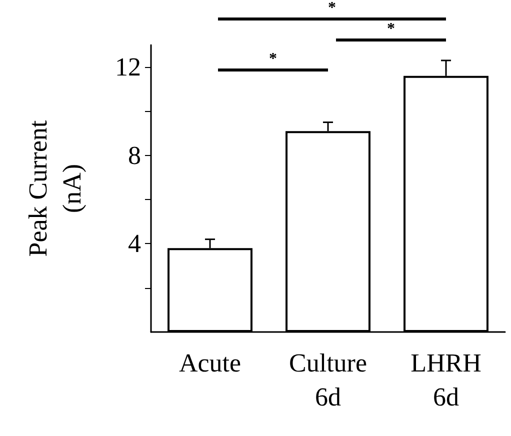  What do you see at coordinates (134, 155) in the screenshot?
I see `y-tick-label: 8` at bounding box center [134, 155].